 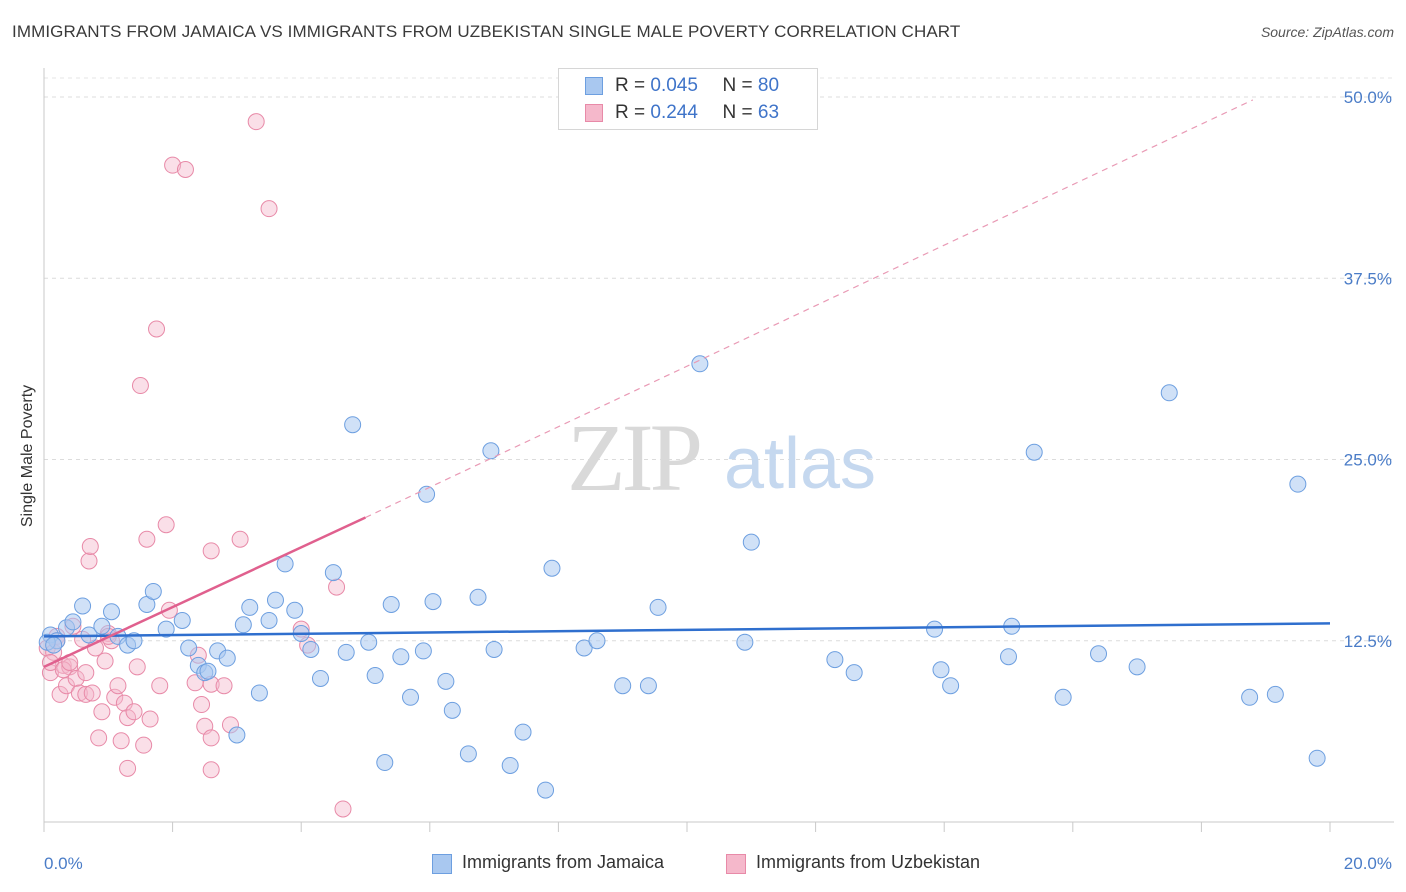 What do you see at coordinates (737, 112) in the screenshot?
I see `legend-n-label: N =` at bounding box center [737, 112].